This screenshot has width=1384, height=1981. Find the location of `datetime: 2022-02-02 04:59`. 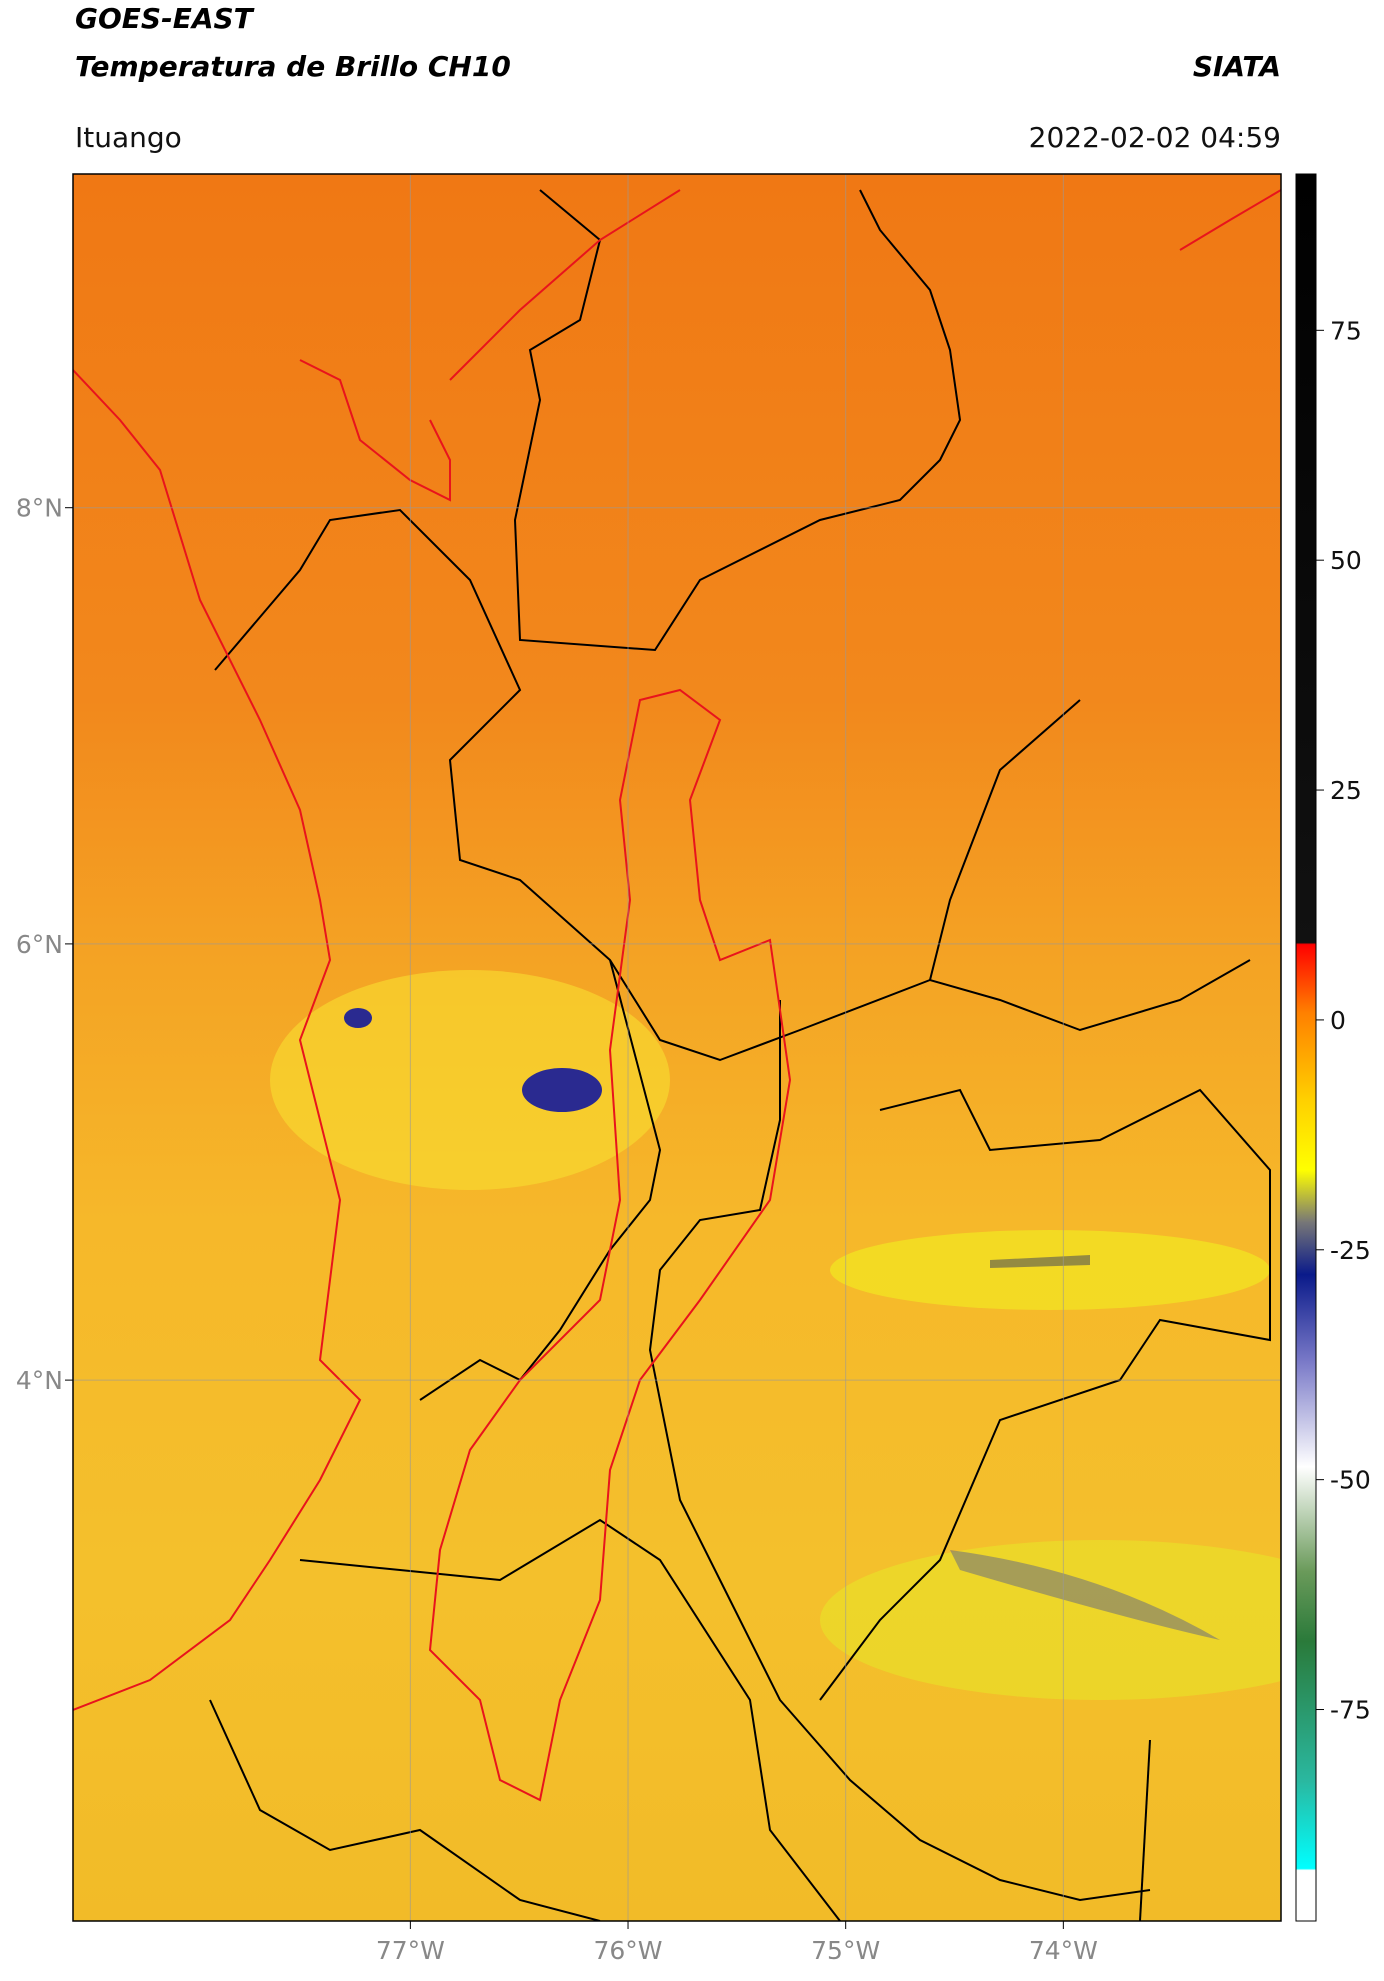

datetime: 2022-02-02 04:59 is located at coordinates (1155, 137).